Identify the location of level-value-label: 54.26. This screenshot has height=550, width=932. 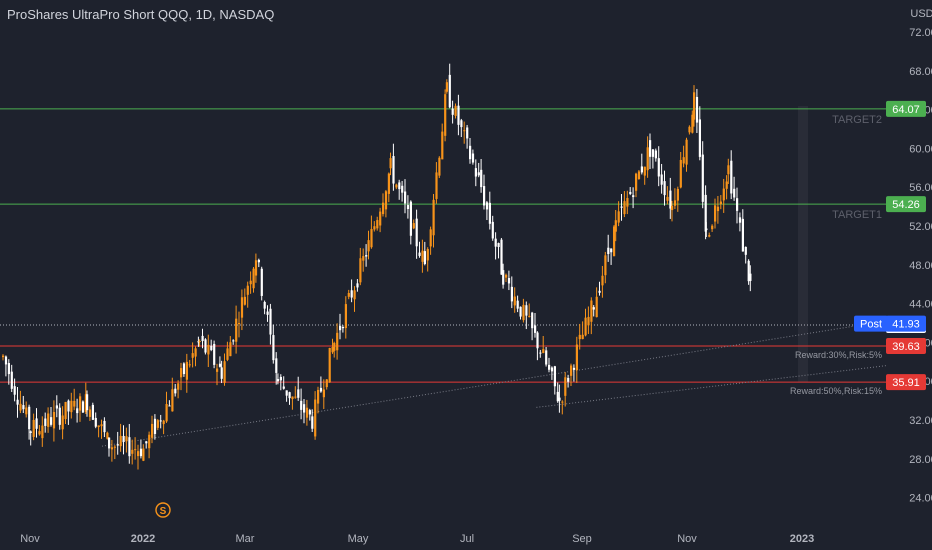
(906, 205).